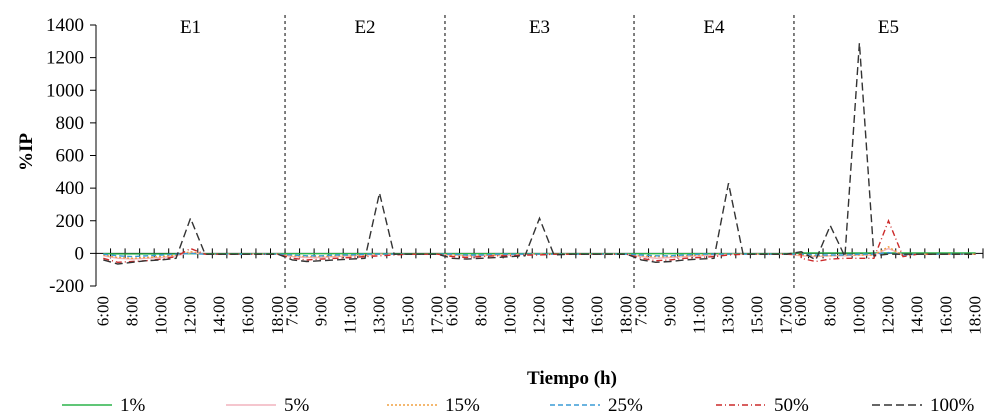 The width and height of the screenshot is (985, 417). What do you see at coordinates (888, 27) in the screenshot?
I see `experiment-label: E5` at bounding box center [888, 27].